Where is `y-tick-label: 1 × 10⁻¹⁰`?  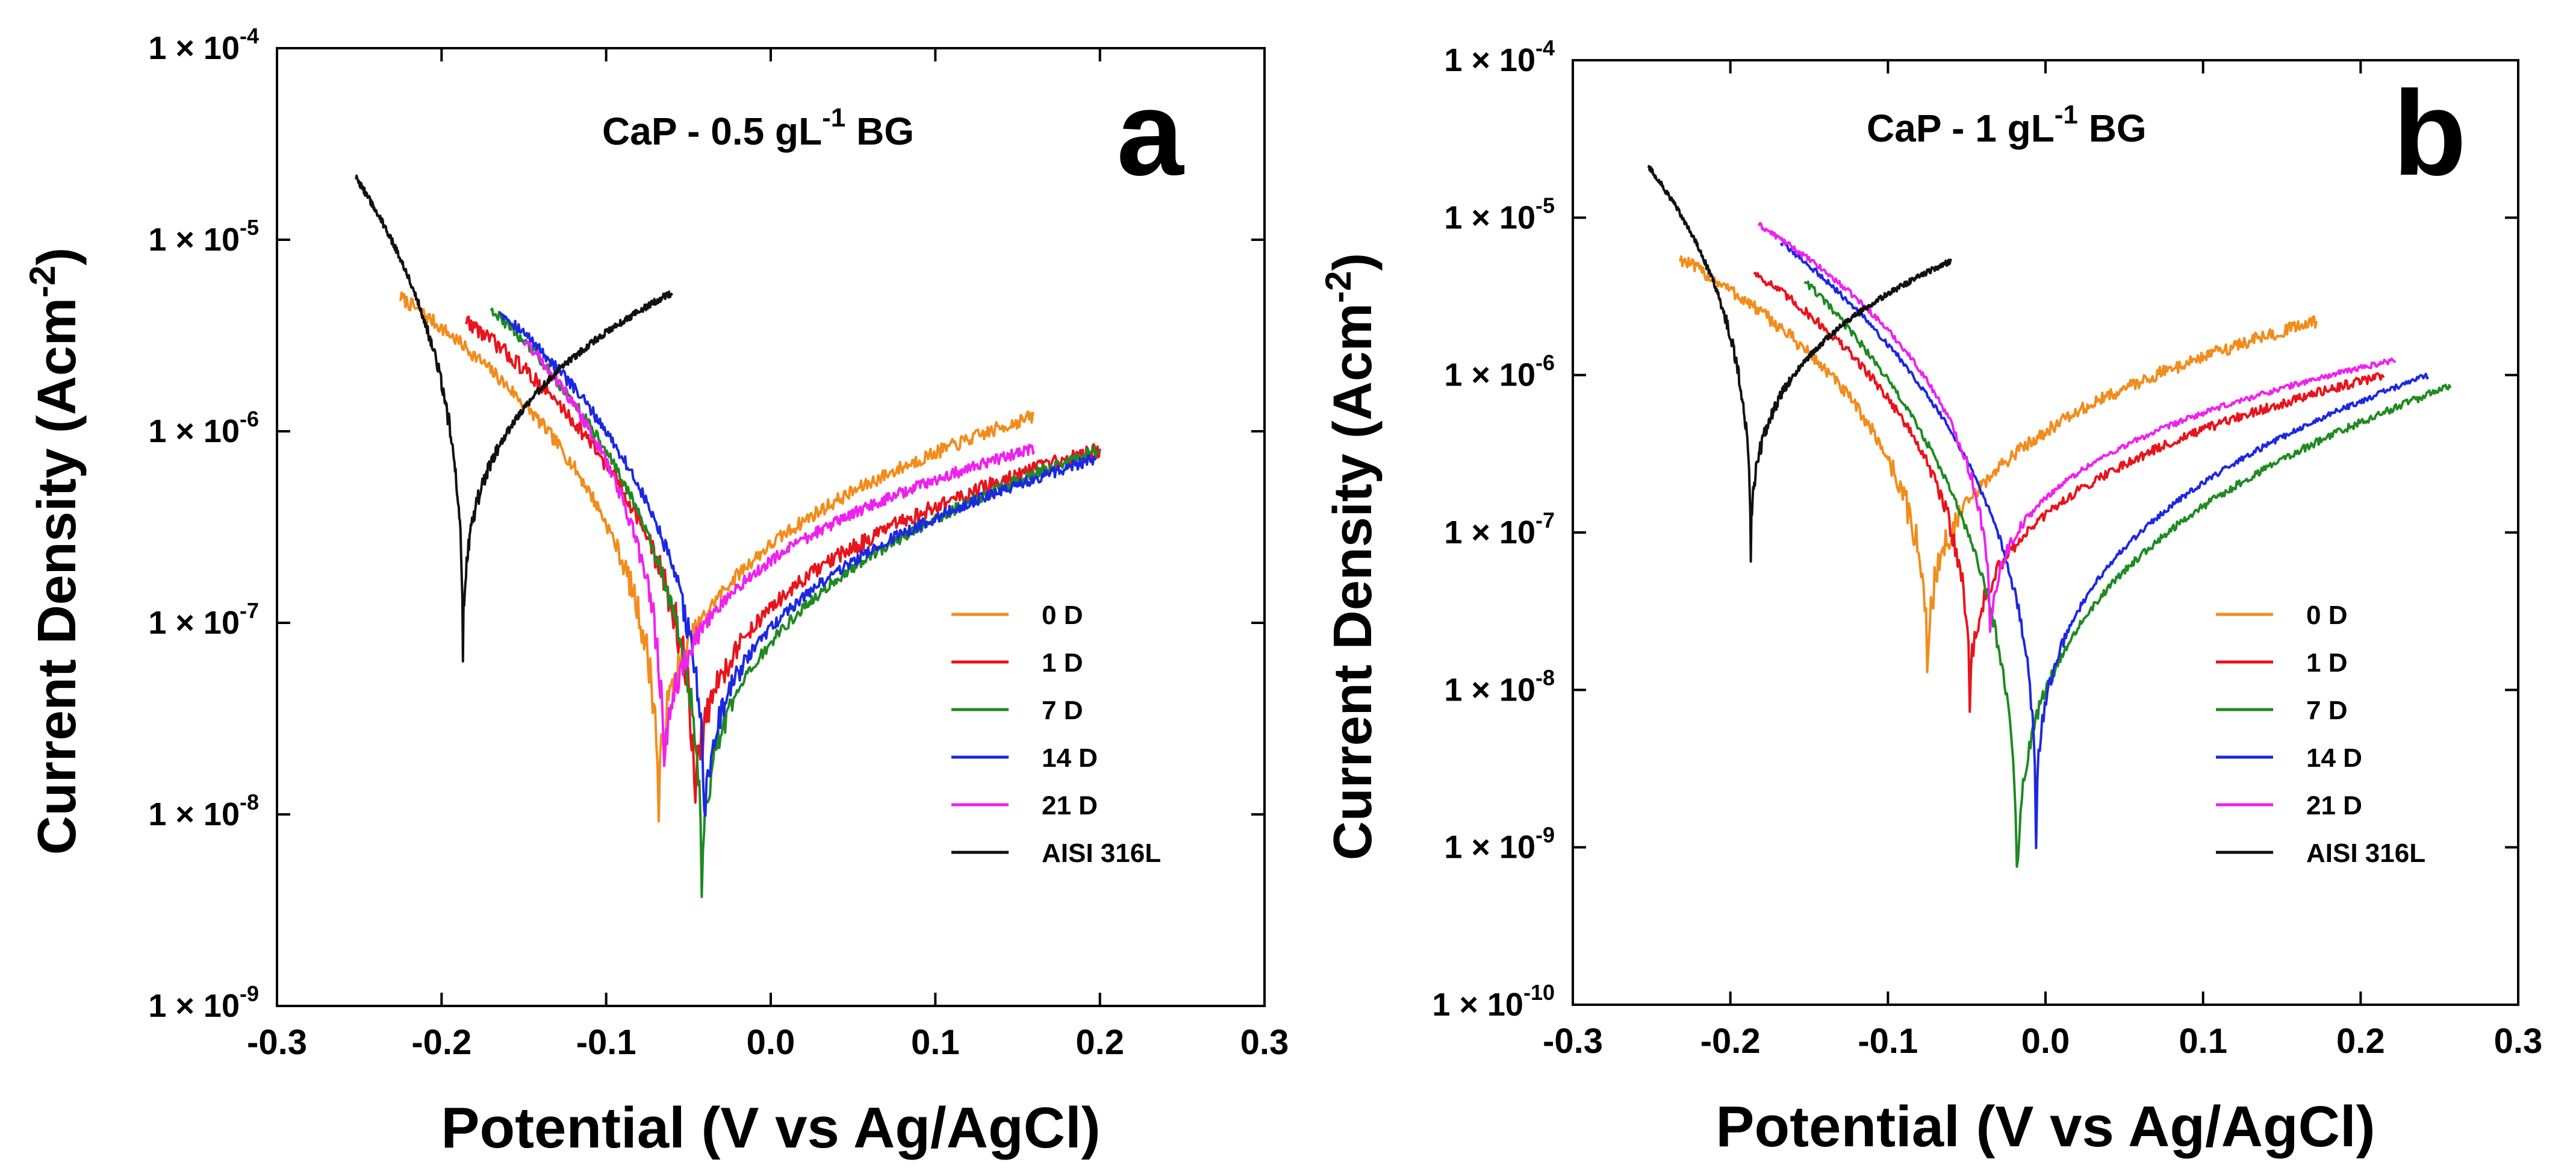
y-tick-label: 1 × 10⁻¹⁰ is located at coordinates (1493, 1001).